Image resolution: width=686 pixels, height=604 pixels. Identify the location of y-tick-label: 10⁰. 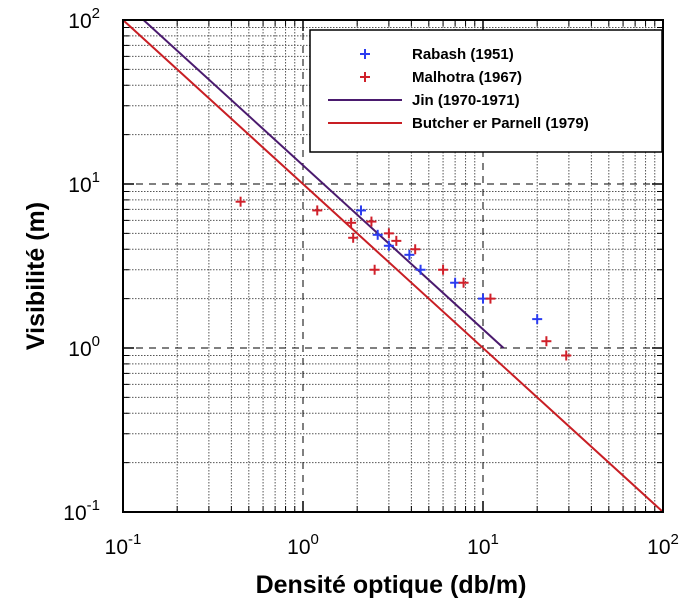
(84, 347).